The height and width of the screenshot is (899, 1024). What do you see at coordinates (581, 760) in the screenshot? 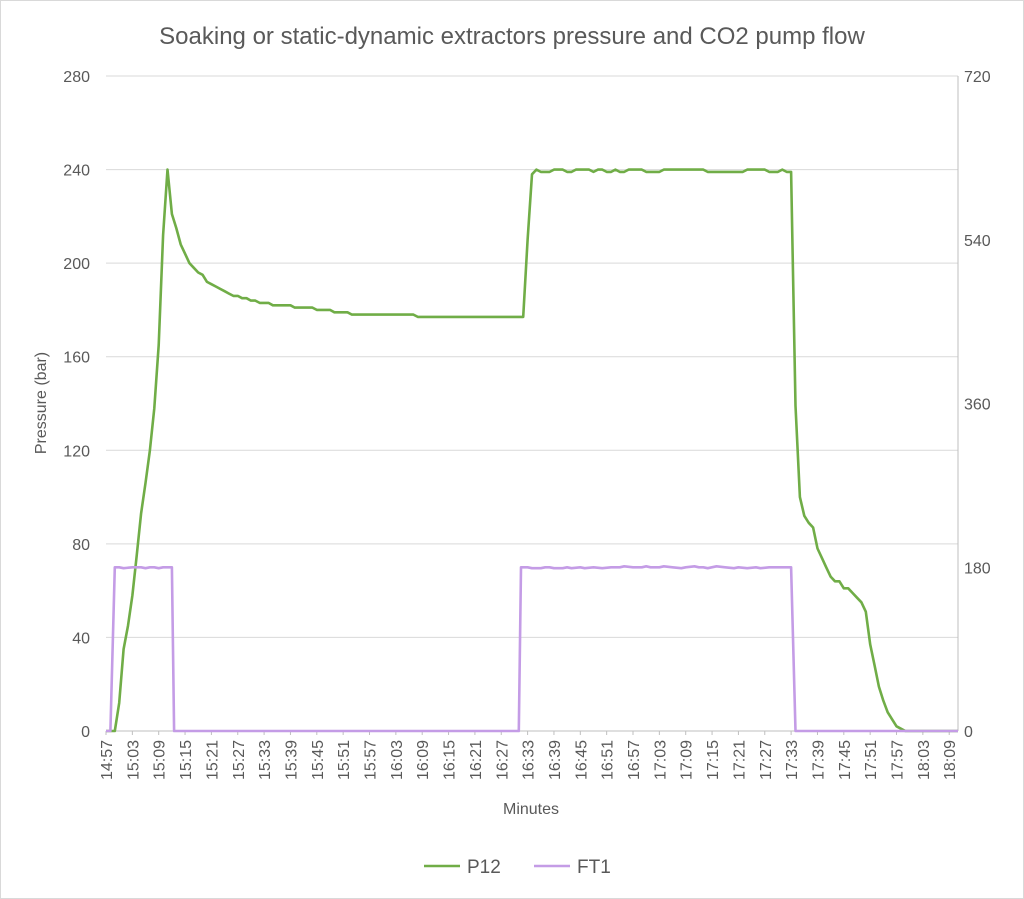
I see `x-tick-label: 16:45` at bounding box center [581, 760].